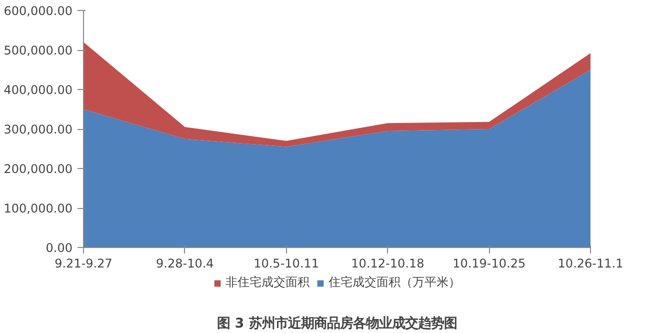  I want to click on y-tick-label: 400,000.00, so click(38, 90).